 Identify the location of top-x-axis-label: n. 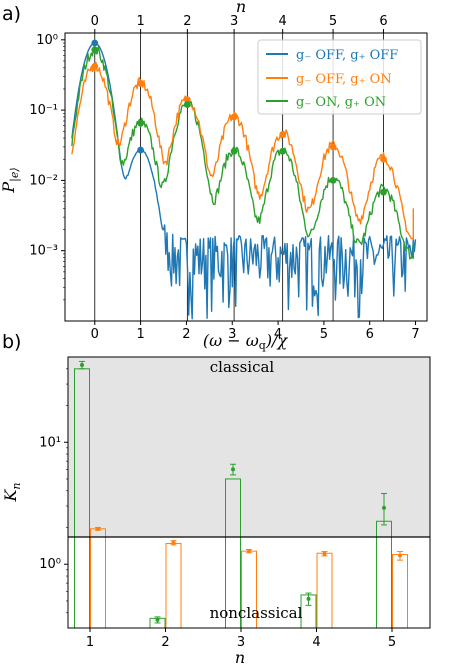
(241, 8).